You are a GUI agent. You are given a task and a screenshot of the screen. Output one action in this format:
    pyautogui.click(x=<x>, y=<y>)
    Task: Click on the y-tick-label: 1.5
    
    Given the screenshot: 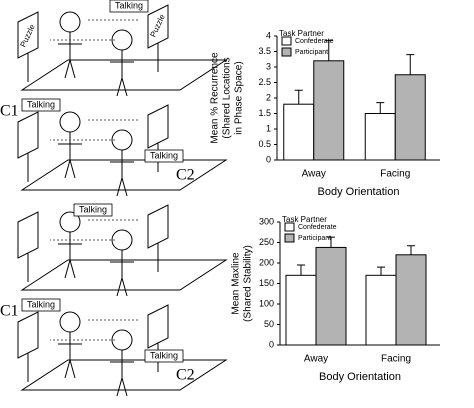 What is the action you would take?
    pyautogui.click(x=264, y=113)
    